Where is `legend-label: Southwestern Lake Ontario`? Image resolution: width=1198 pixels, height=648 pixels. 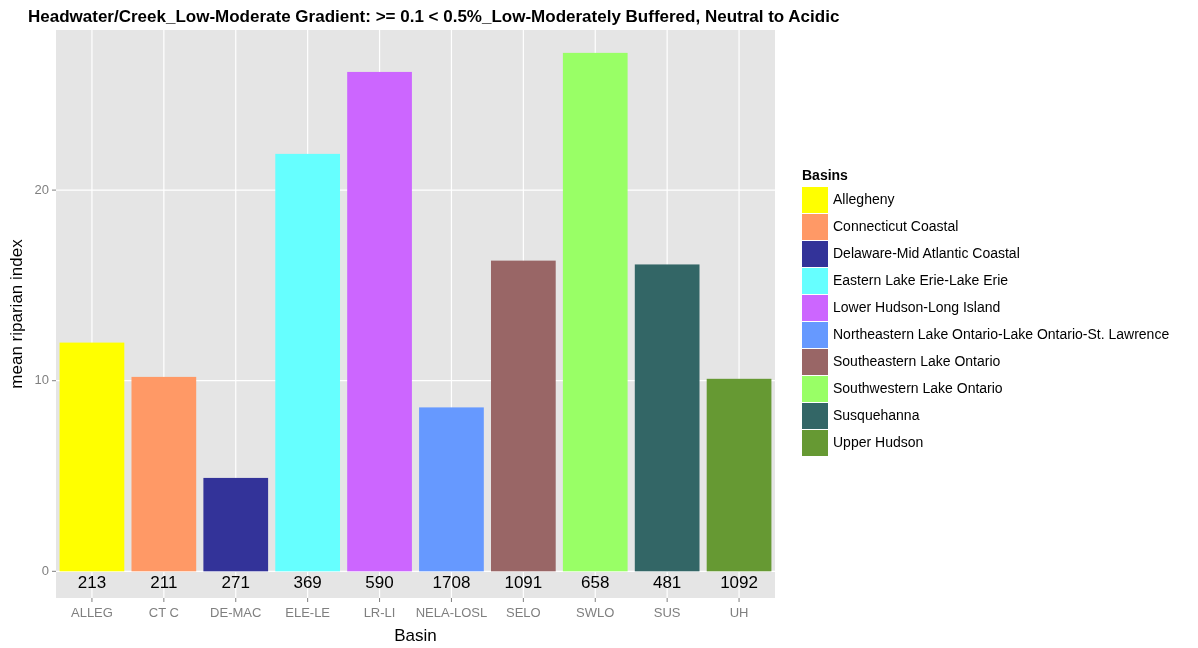
legend-label: Southwestern Lake Ontario is located at coordinates (918, 387).